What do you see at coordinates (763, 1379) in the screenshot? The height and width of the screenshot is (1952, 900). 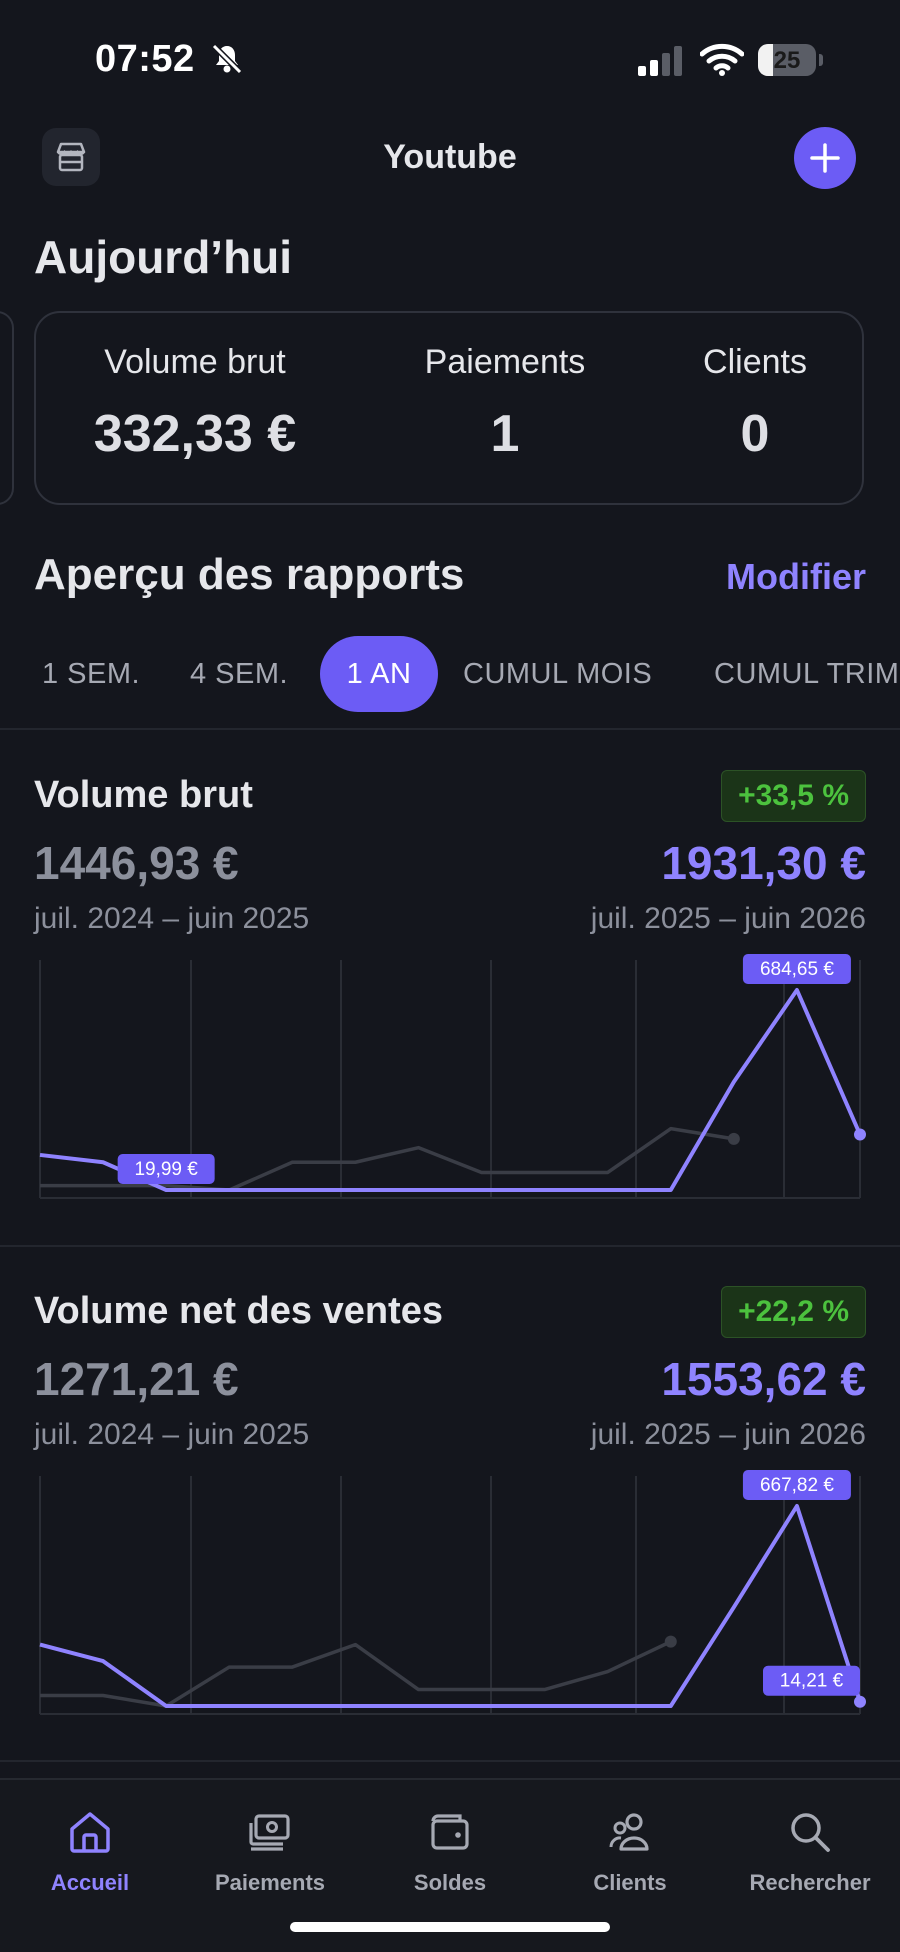 I see `current-period-value: 1553,62 €` at bounding box center [763, 1379].